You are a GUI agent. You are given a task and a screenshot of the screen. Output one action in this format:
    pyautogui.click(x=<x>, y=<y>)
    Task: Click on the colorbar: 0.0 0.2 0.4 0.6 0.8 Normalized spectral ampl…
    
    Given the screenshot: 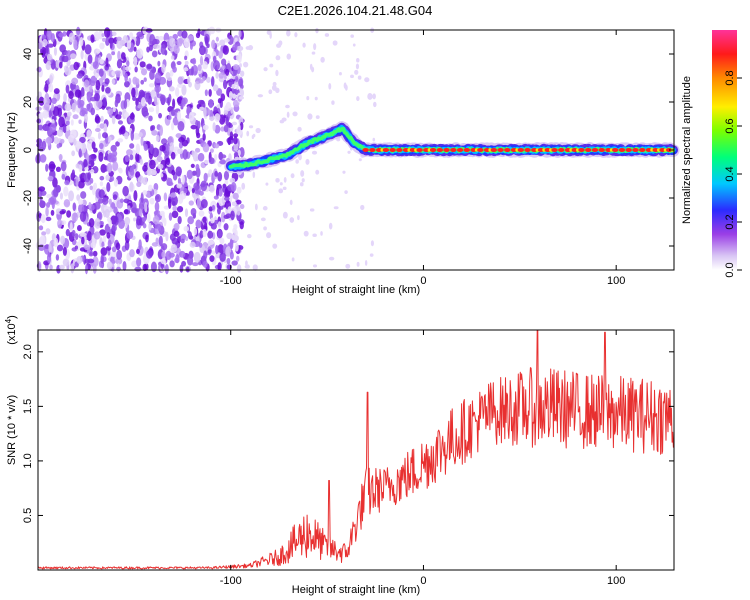 What is the action you would take?
    pyautogui.click(x=711, y=154)
    